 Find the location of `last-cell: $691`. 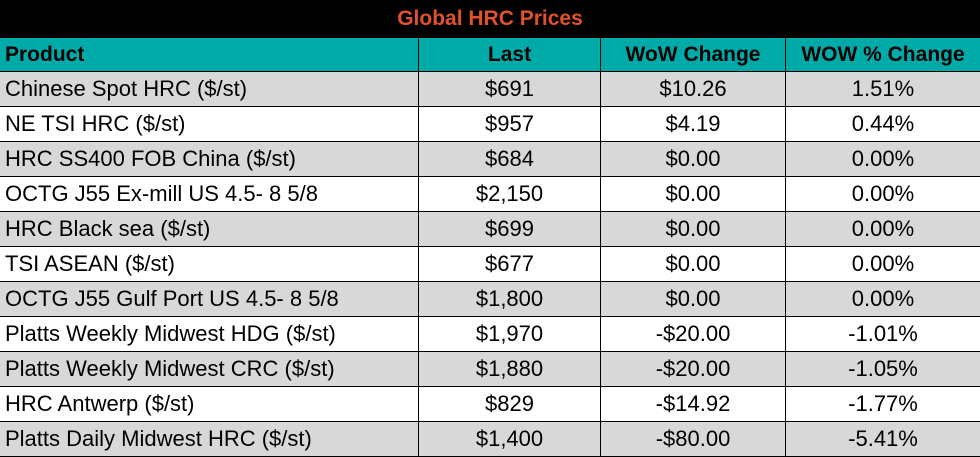

last-cell: $691 is located at coordinates (510, 89).